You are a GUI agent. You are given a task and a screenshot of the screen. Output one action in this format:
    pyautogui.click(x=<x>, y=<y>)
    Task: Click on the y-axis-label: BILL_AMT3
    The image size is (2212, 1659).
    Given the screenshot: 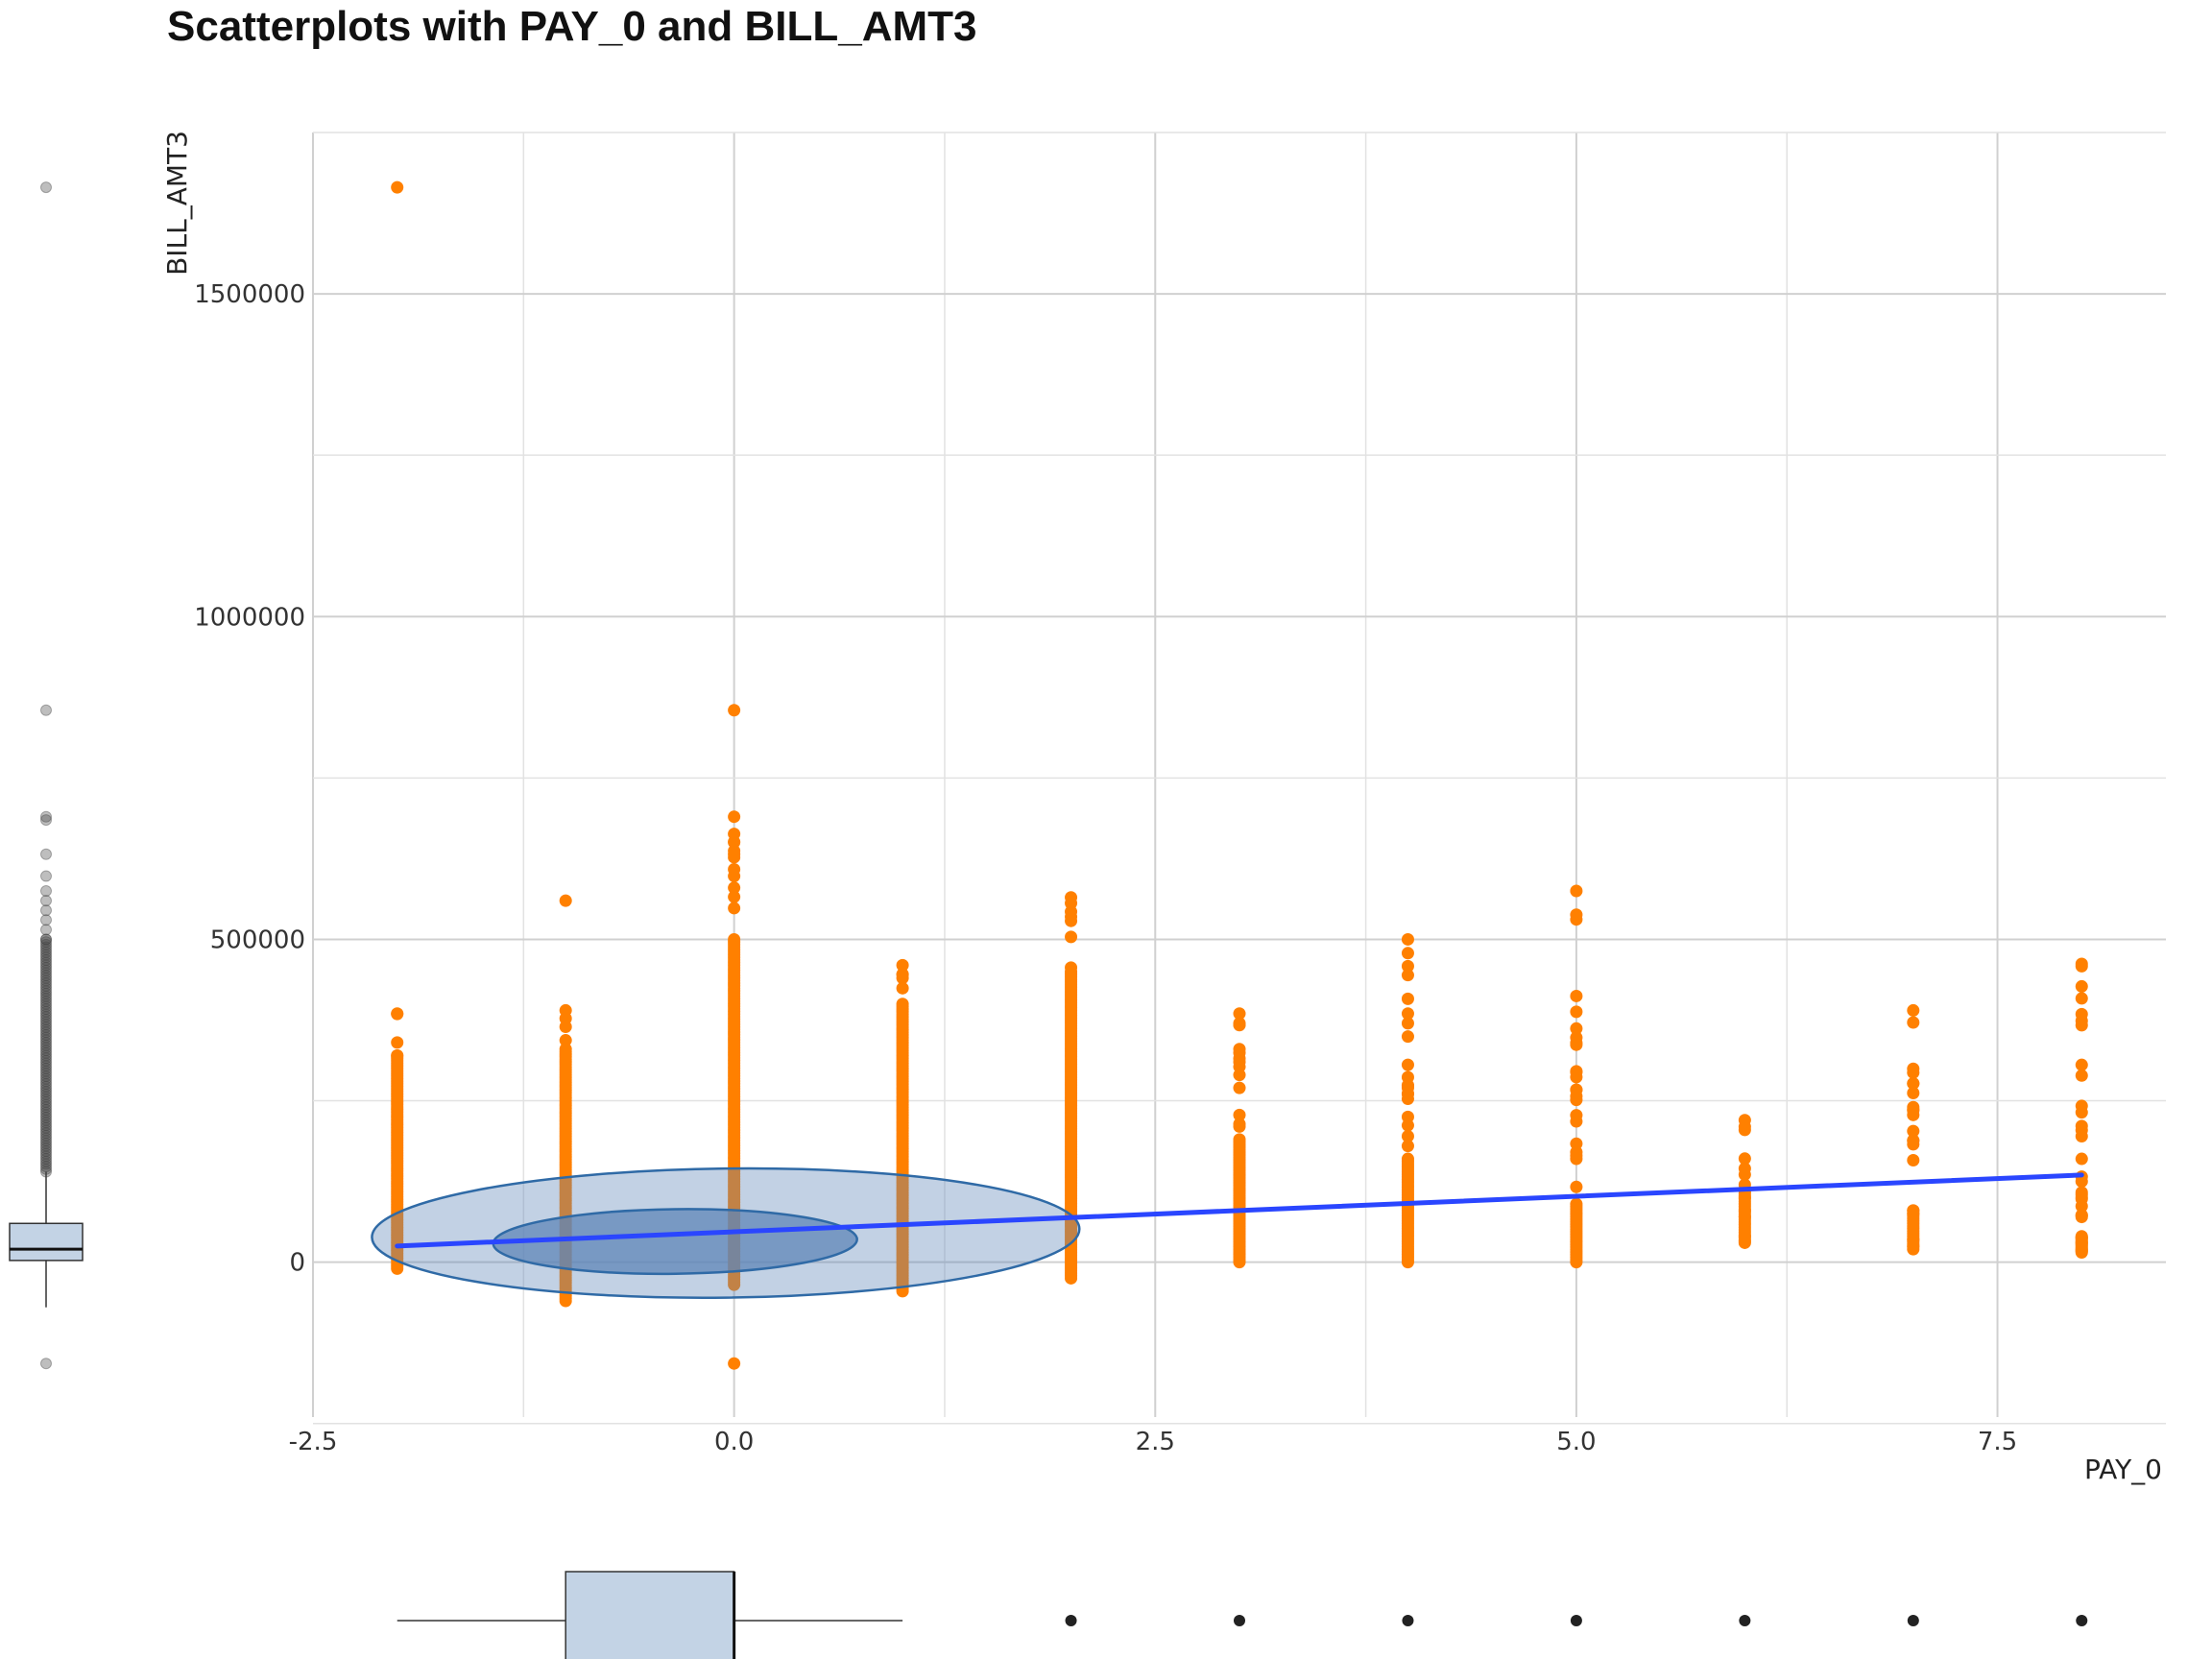 What is the action you would take?
    pyautogui.click(x=177, y=203)
    